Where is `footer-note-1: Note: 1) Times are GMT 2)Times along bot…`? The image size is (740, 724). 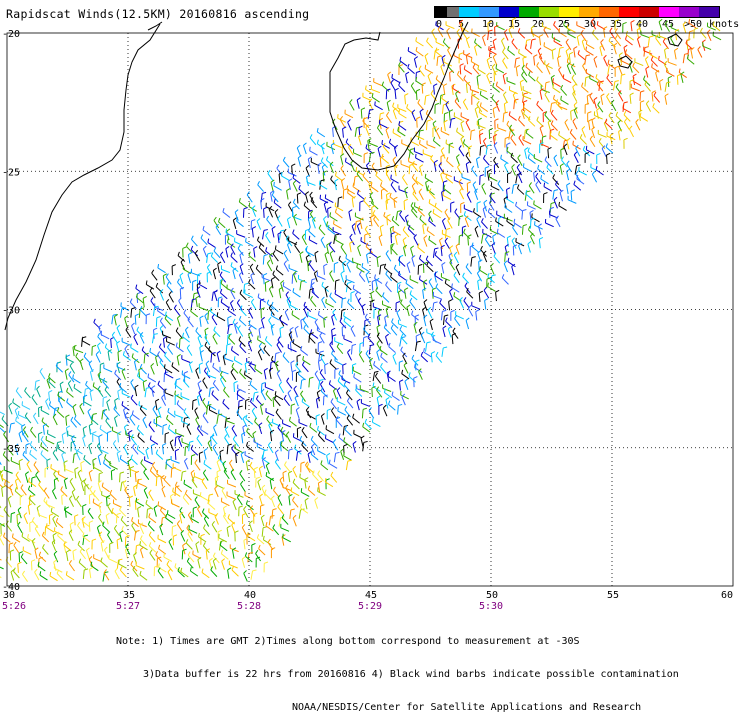
footer-note-1: Note: 1) Times are GMT 2)Times along bot… is located at coordinates (397, 641).